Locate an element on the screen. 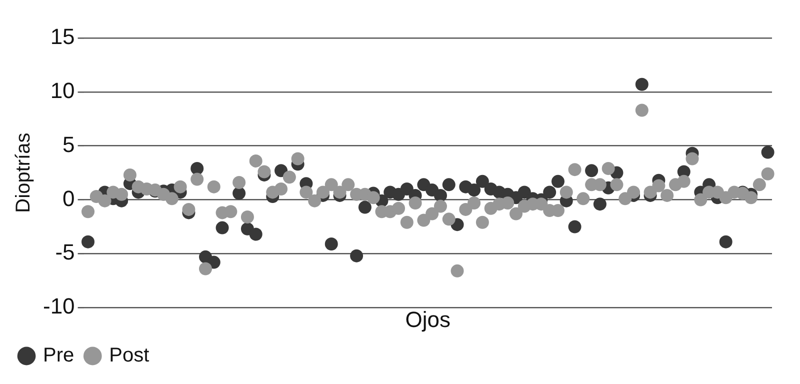 This screenshot has height=384, width=800. y-tick-label: 10 is located at coordinates (62, 90).